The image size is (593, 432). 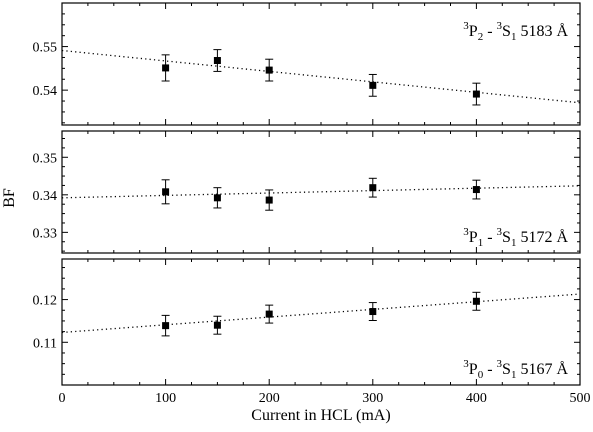 I want to click on y-tick-label: 0.34, so click(x=45, y=196).